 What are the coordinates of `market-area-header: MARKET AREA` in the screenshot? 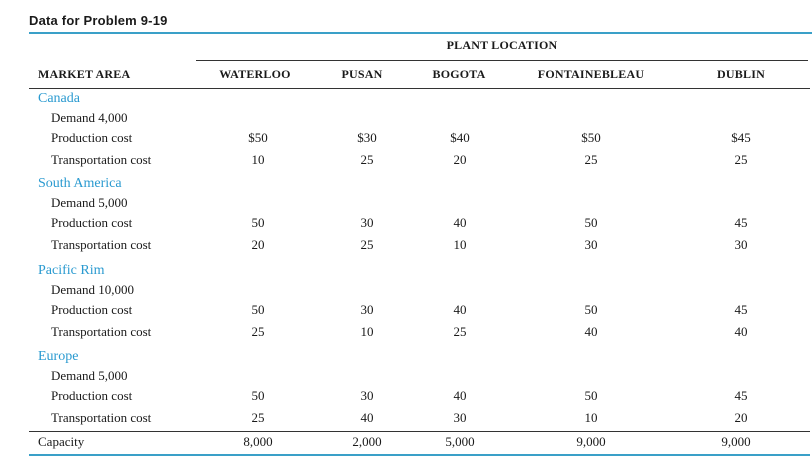 It's located at (84, 74).